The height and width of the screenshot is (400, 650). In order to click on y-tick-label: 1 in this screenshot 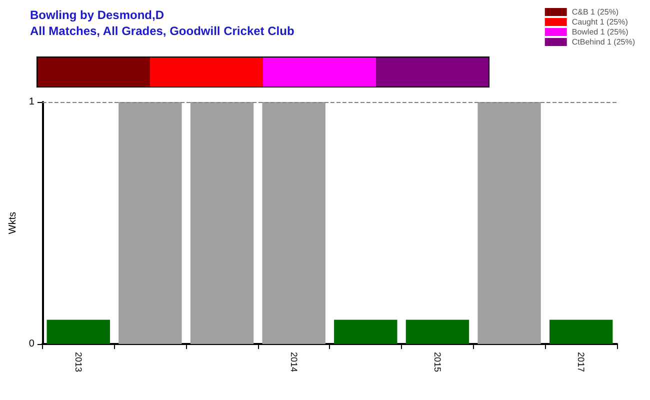, I will do `click(31, 102)`.